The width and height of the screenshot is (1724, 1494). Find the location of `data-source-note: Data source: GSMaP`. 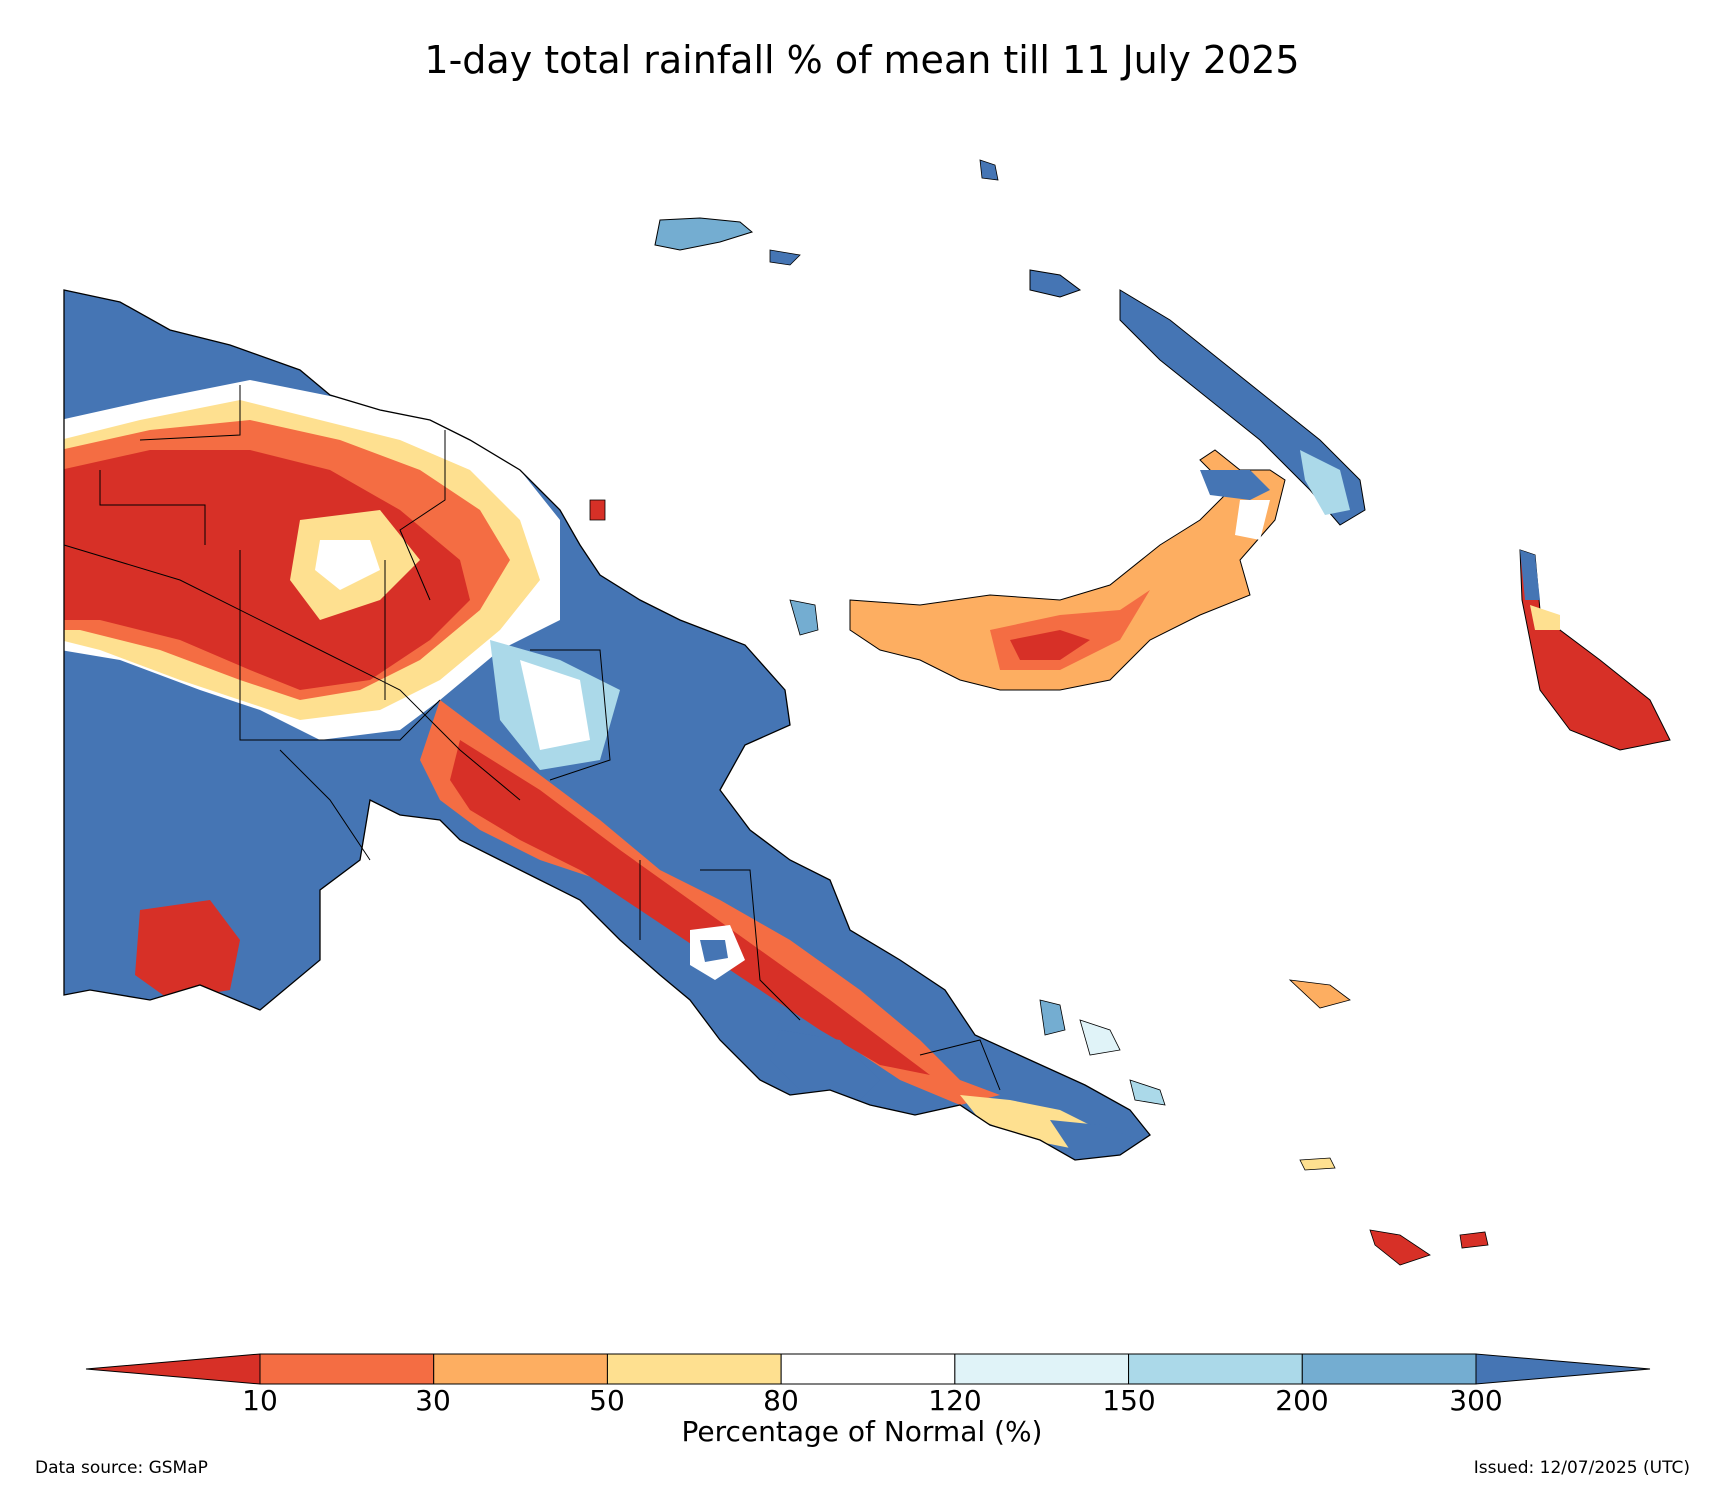

data-source-note: Data source: GSMaP is located at coordinates (121, 1468).